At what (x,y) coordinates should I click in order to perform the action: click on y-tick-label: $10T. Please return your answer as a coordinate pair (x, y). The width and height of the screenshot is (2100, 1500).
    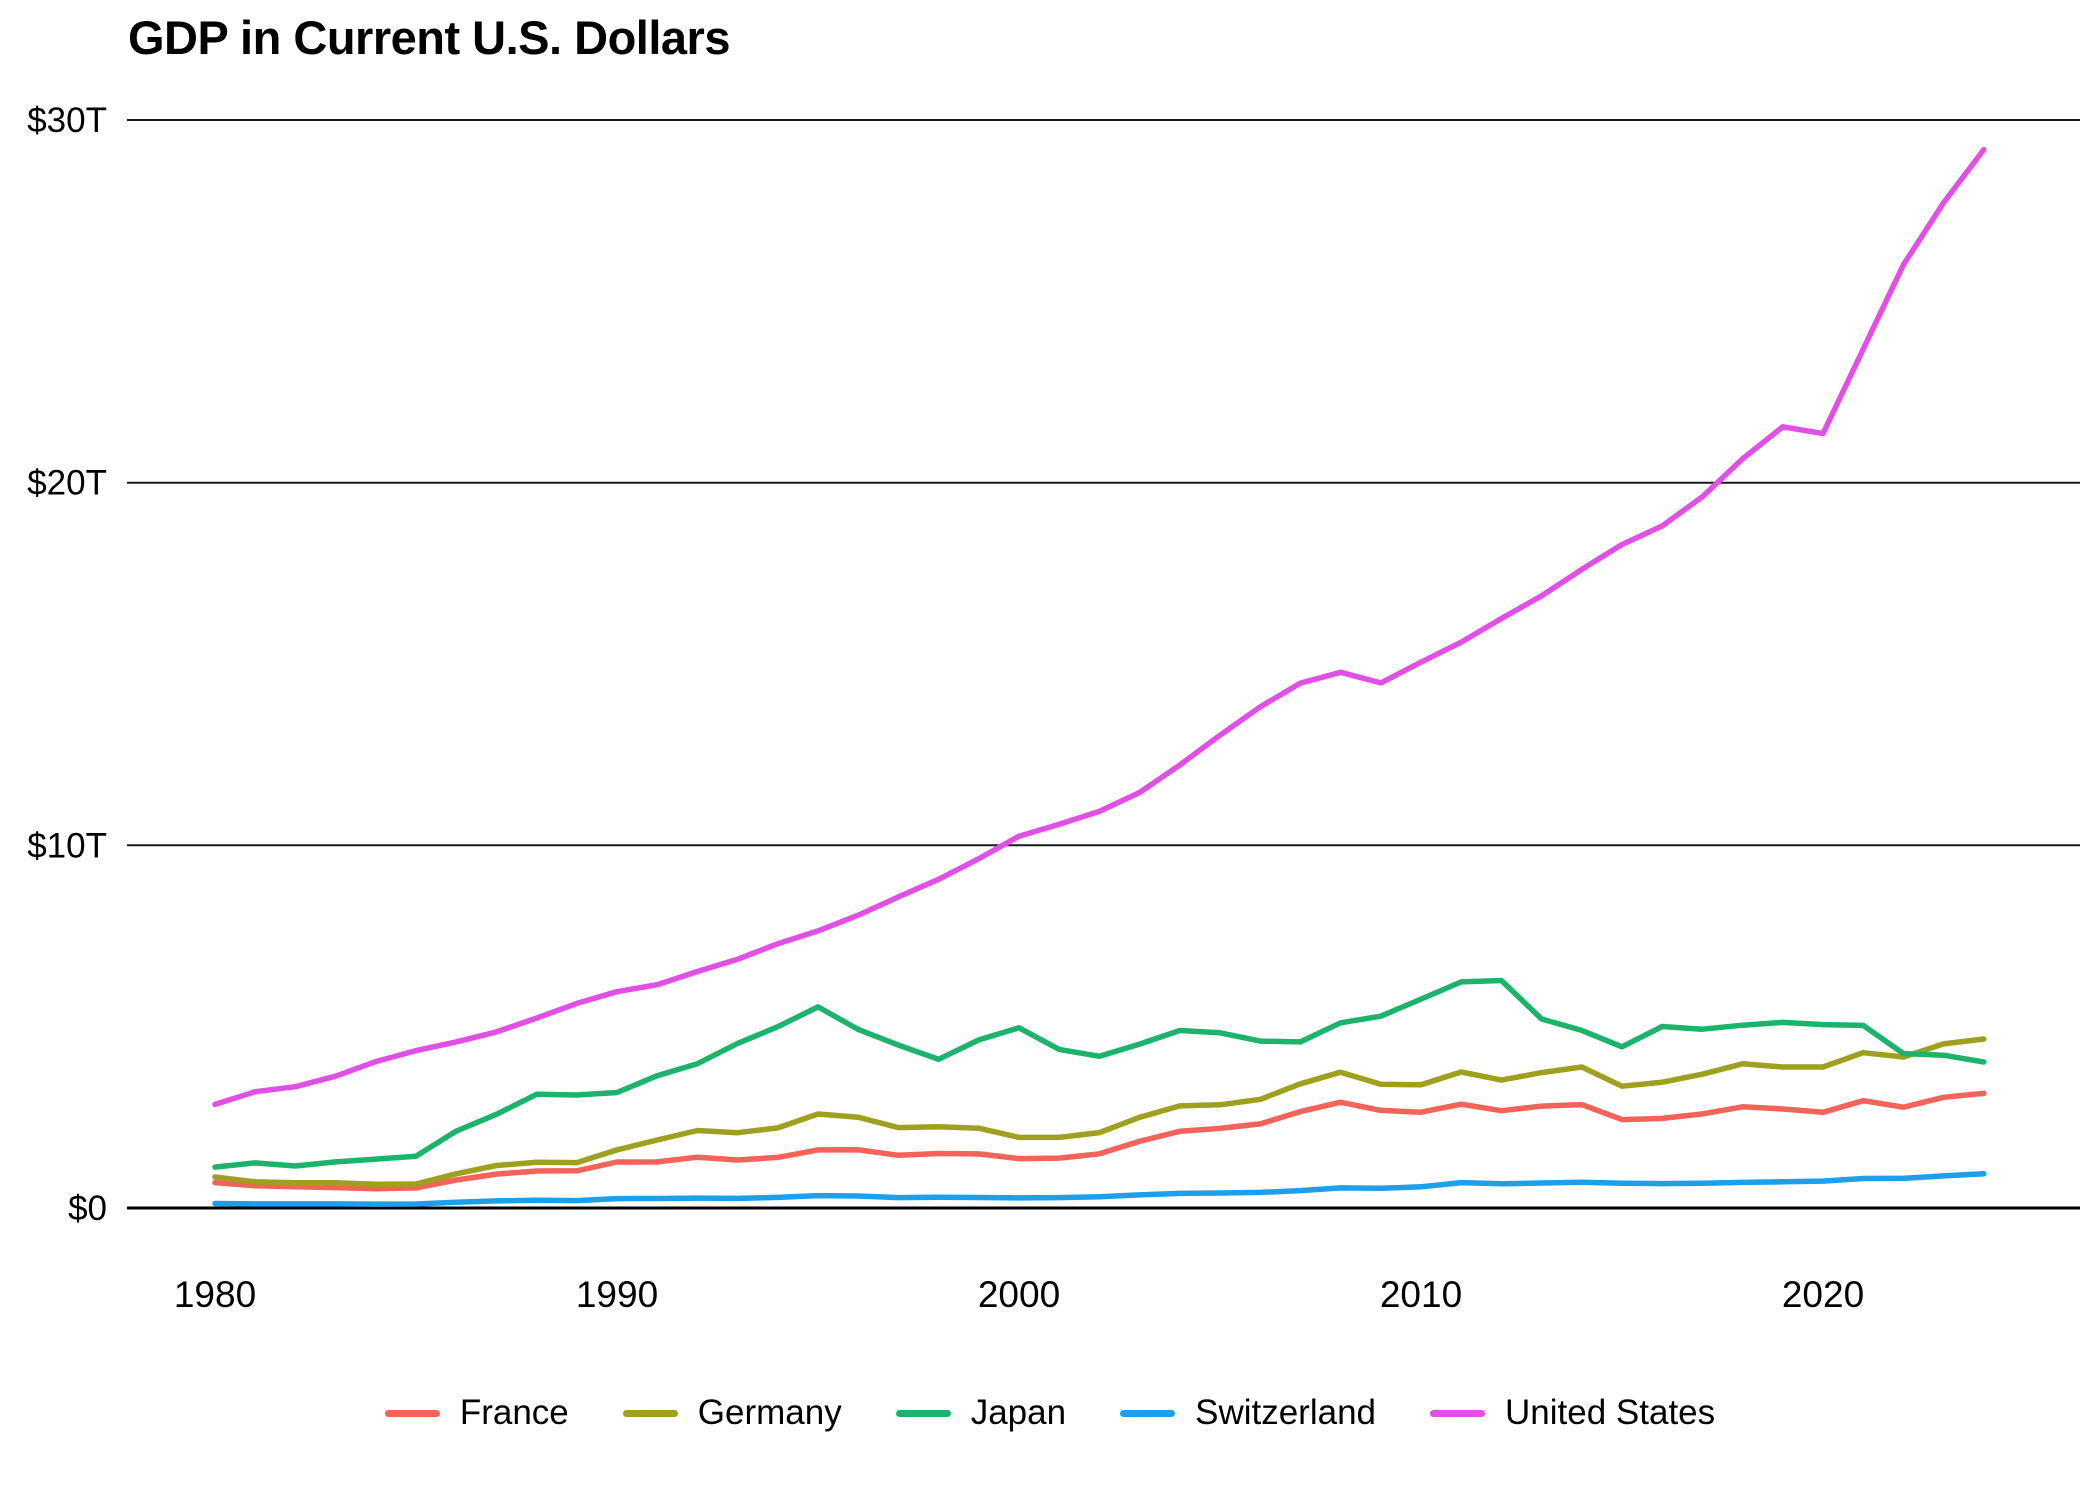
    Looking at the image, I should click on (67, 845).